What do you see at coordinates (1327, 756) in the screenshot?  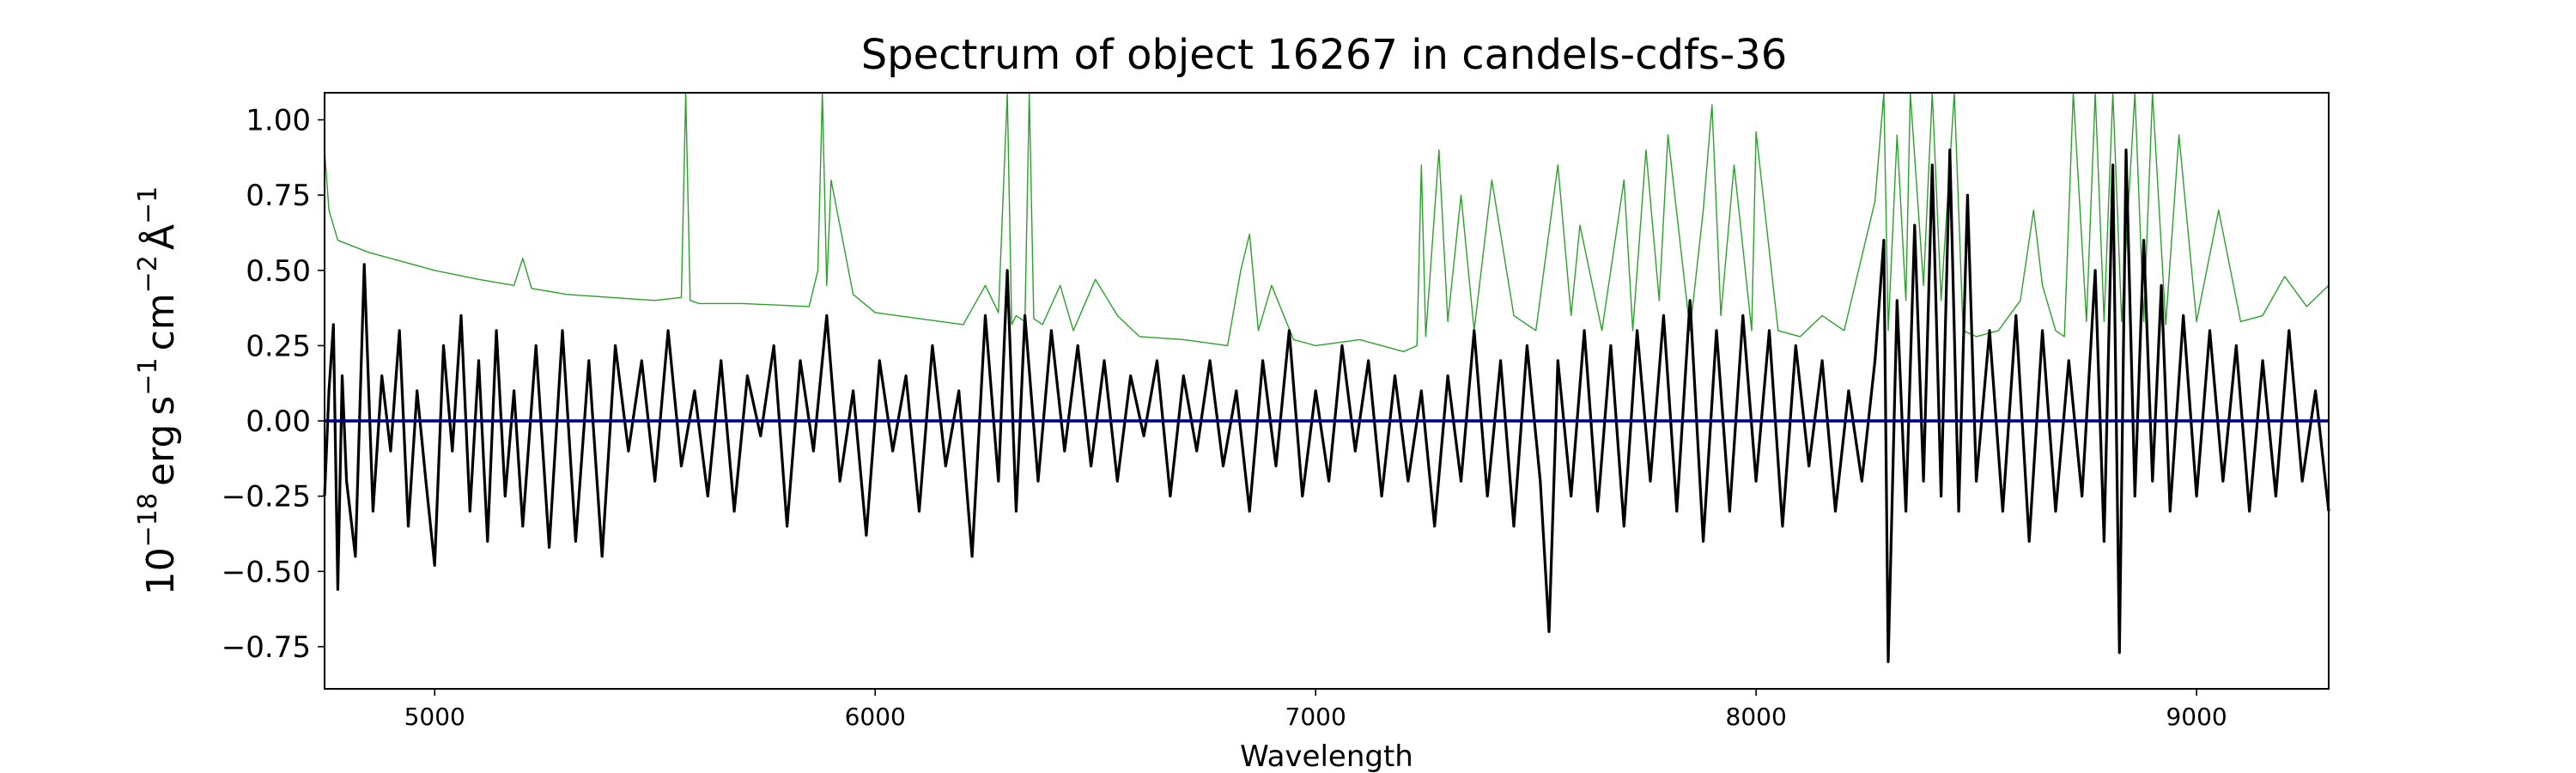 I see `x-axis-label: Wavelength` at bounding box center [1327, 756].